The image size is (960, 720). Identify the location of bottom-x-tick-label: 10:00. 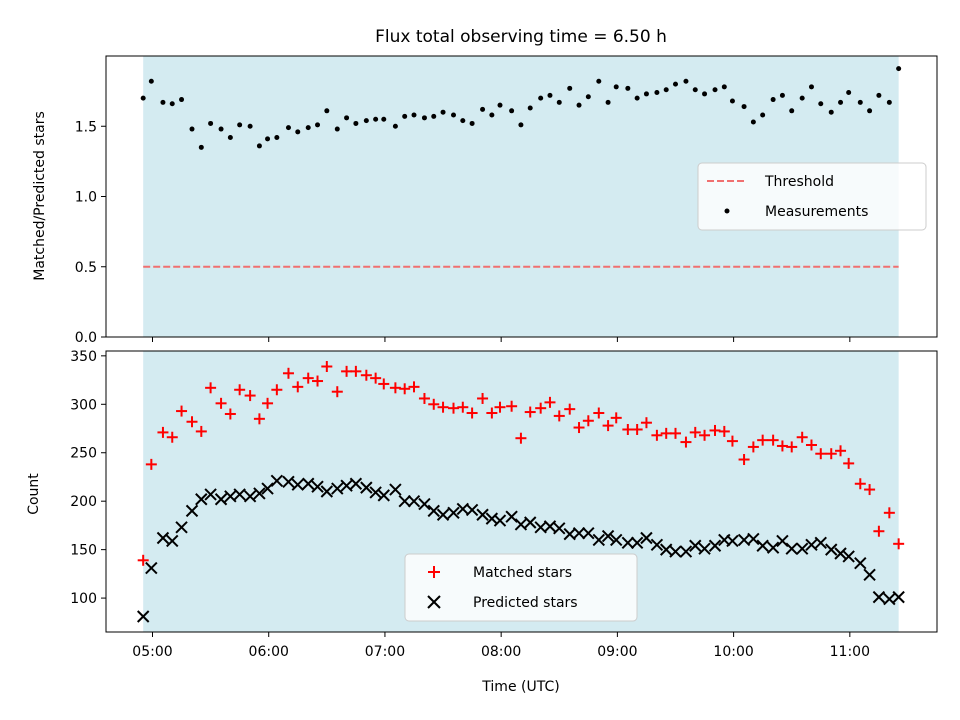
(733, 652).